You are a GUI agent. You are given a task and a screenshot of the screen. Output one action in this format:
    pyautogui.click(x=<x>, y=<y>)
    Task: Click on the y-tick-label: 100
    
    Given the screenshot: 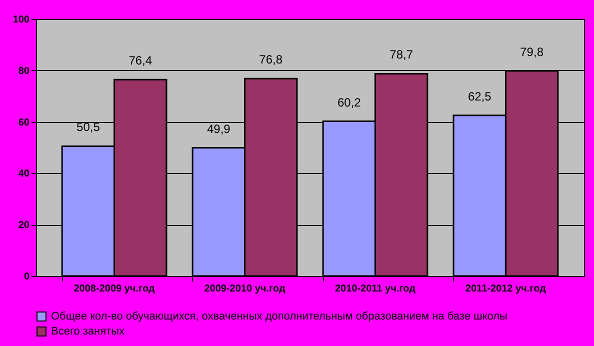 What is the action you would take?
    pyautogui.click(x=21, y=20)
    